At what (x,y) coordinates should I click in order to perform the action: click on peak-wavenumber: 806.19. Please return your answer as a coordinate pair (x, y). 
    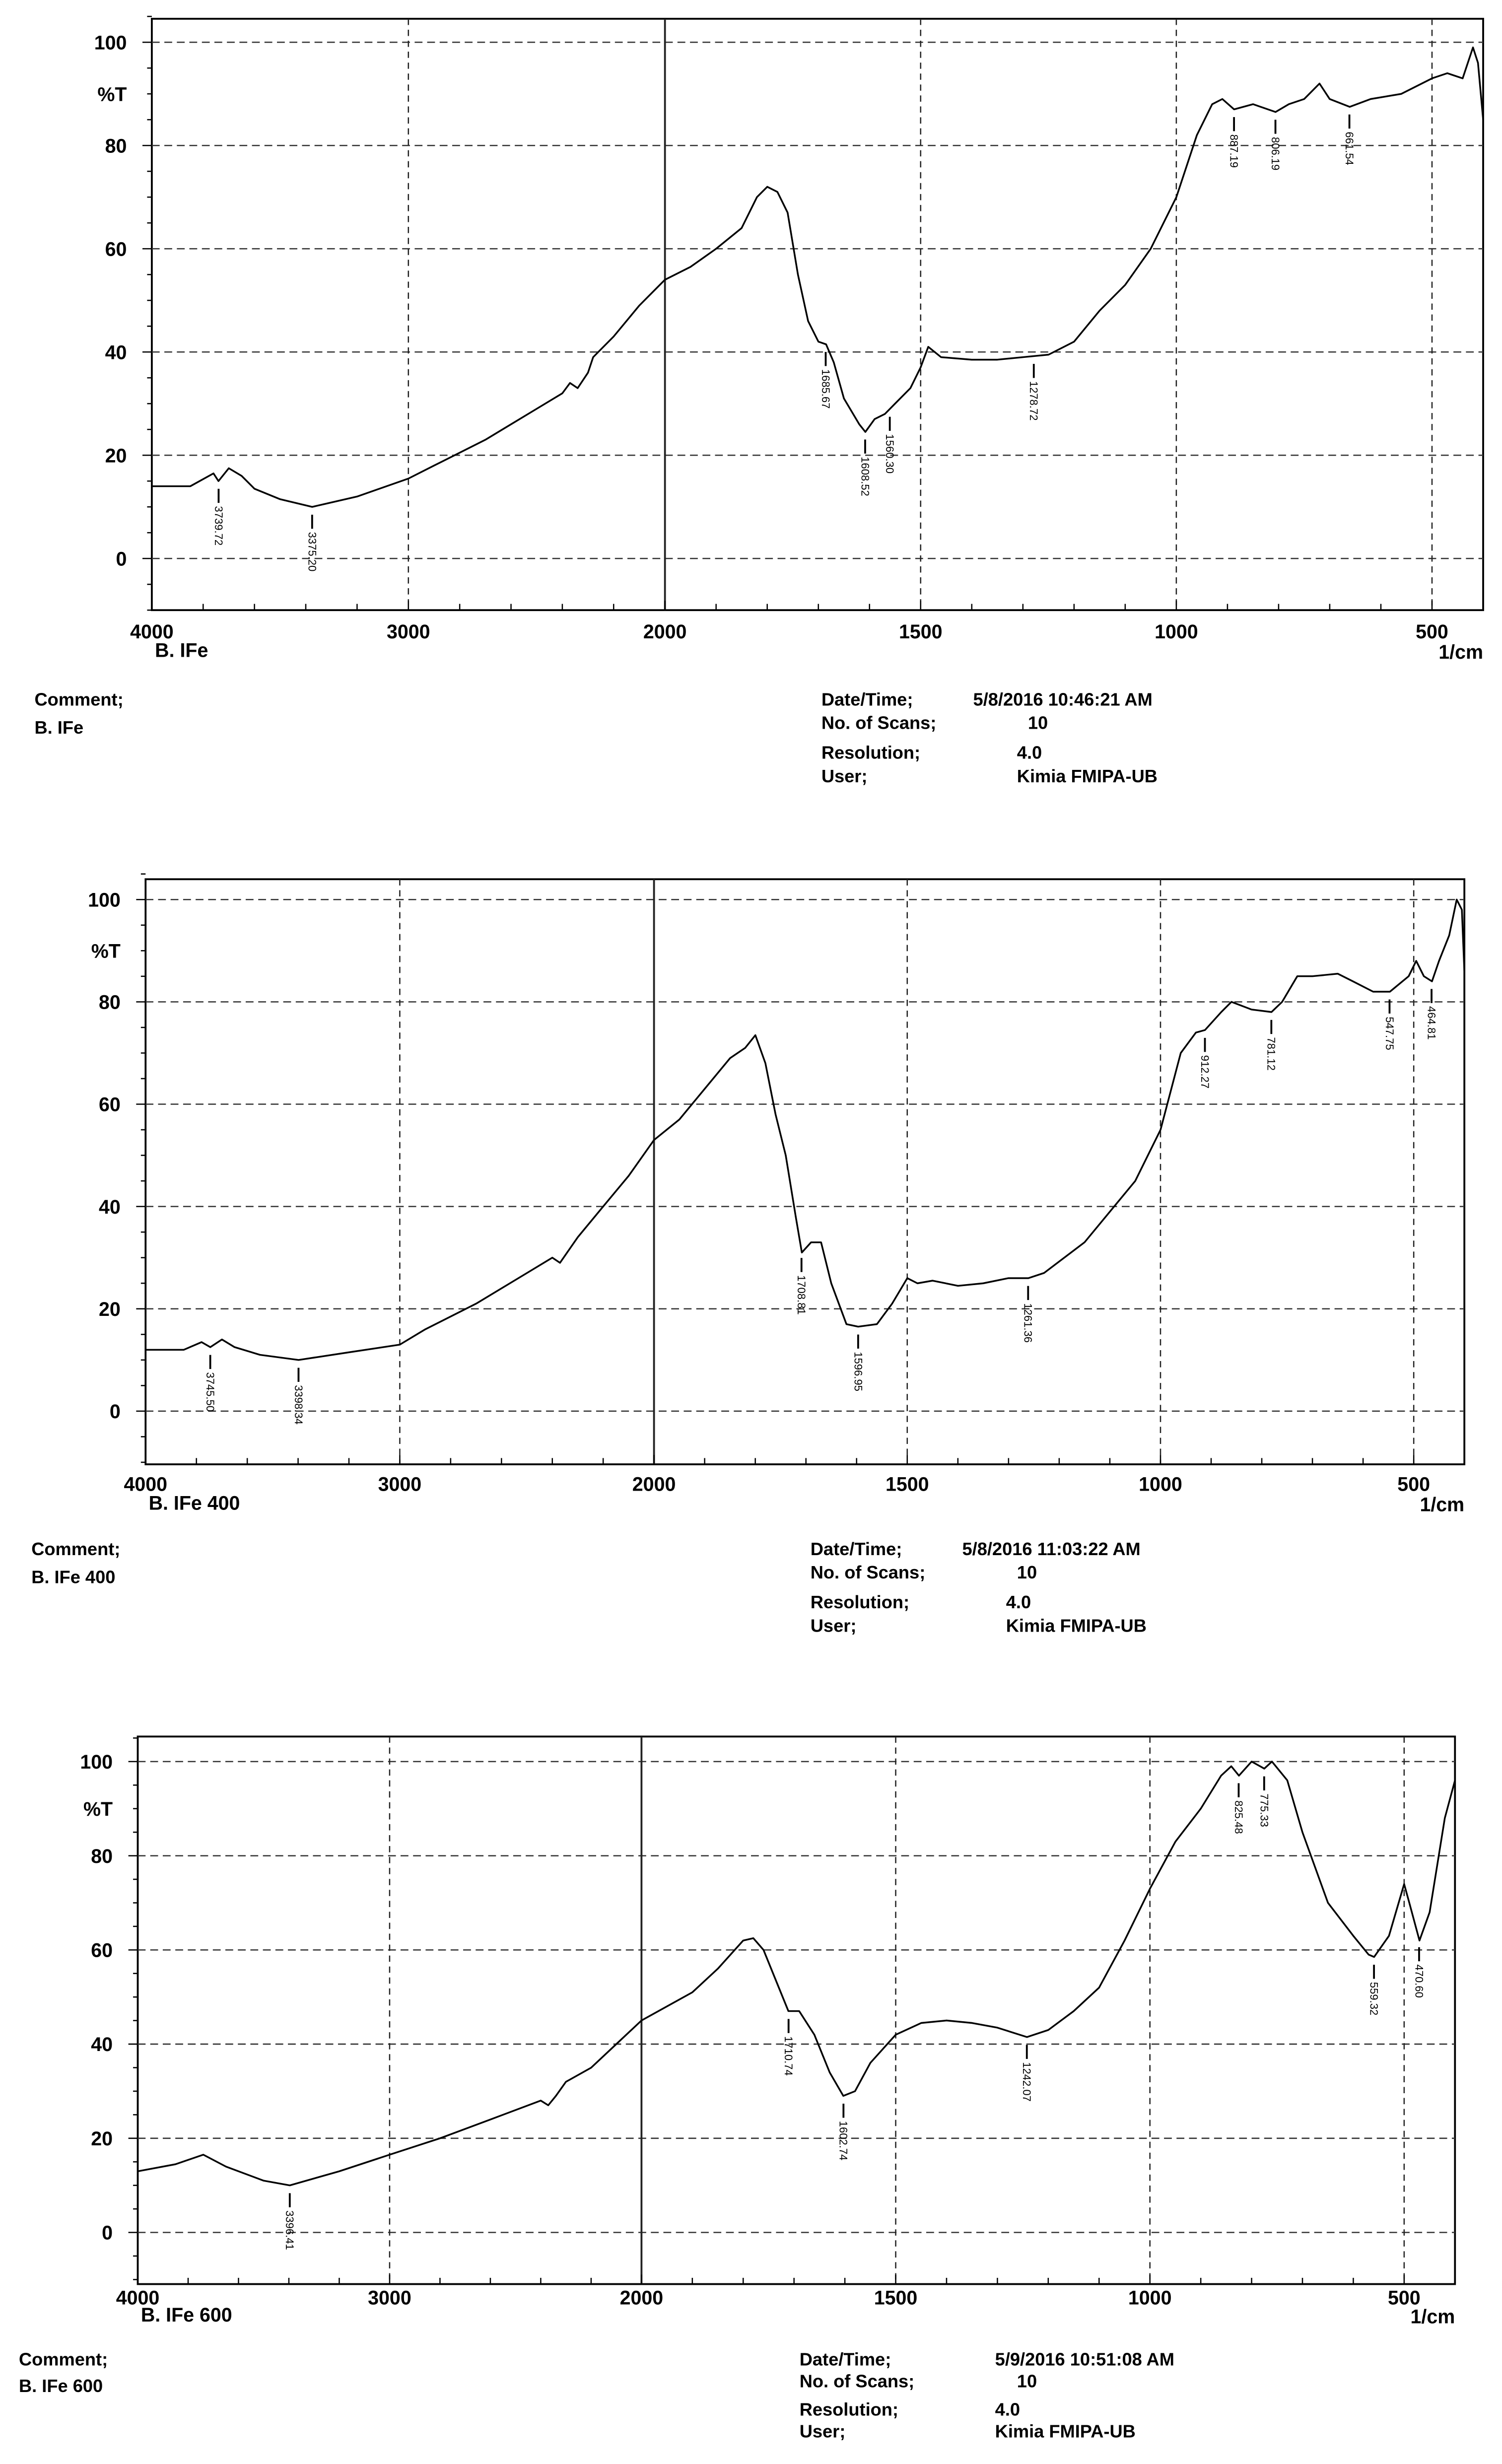
    Looking at the image, I should click on (1275, 153).